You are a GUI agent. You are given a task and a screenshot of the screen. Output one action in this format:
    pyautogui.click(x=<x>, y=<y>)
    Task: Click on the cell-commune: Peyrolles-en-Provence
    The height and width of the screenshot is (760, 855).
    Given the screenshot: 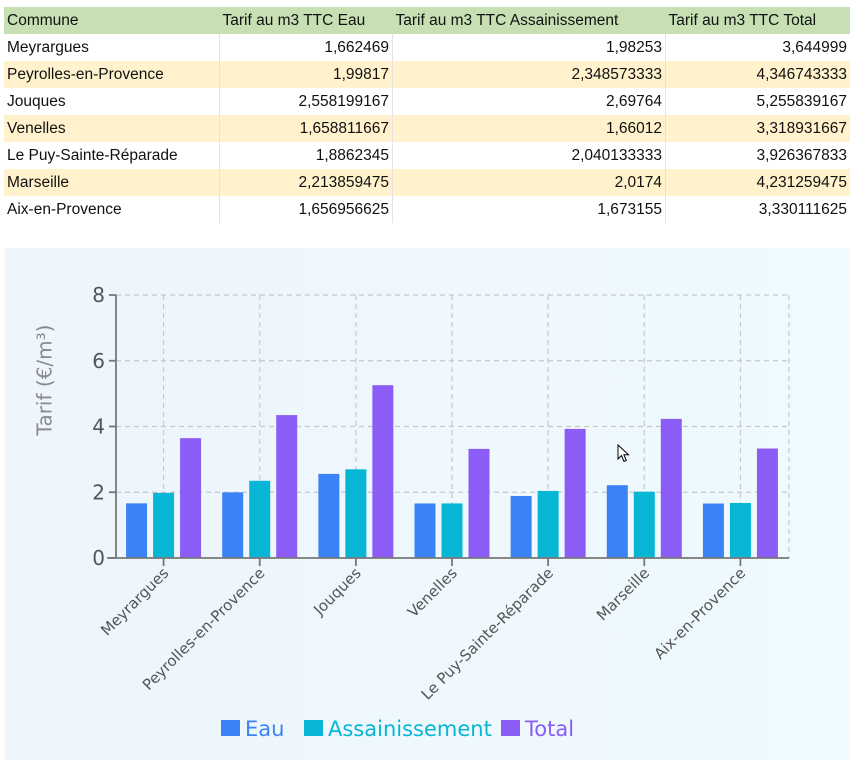 What is the action you would take?
    pyautogui.click(x=112, y=74)
    